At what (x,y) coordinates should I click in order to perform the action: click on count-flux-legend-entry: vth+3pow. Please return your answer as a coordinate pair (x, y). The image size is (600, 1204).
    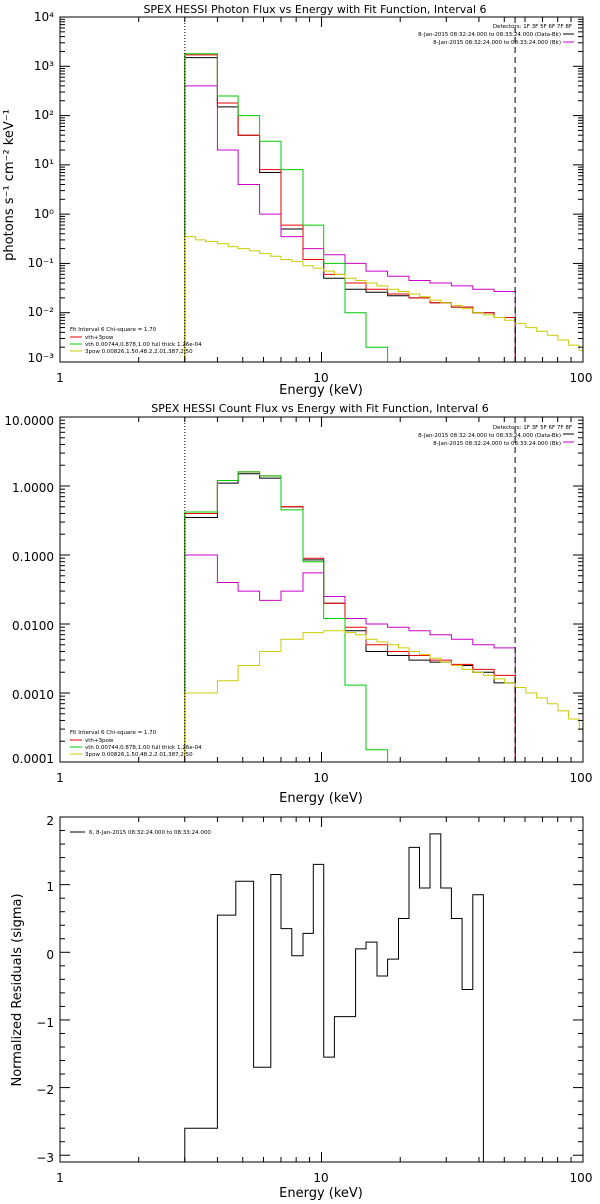
    Looking at the image, I should click on (99, 741).